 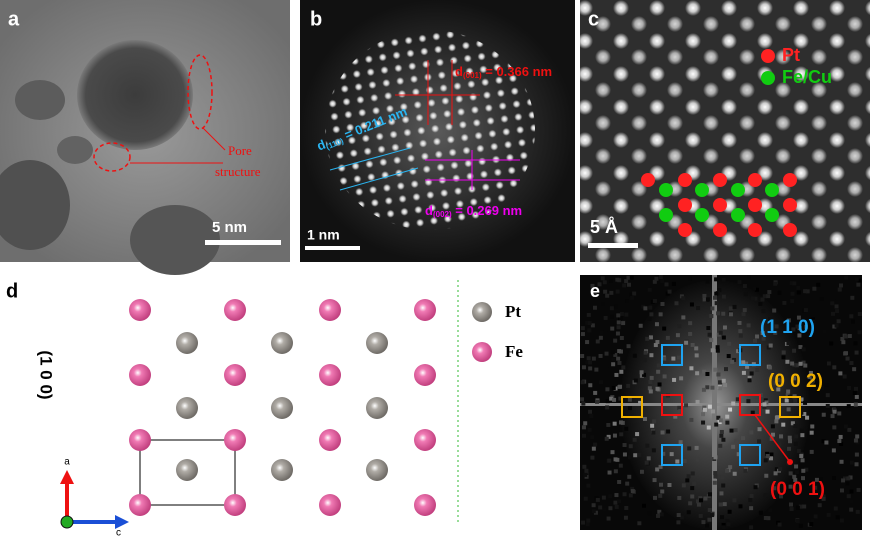 I want to click on legend-label: Fe, so click(x=514, y=351).